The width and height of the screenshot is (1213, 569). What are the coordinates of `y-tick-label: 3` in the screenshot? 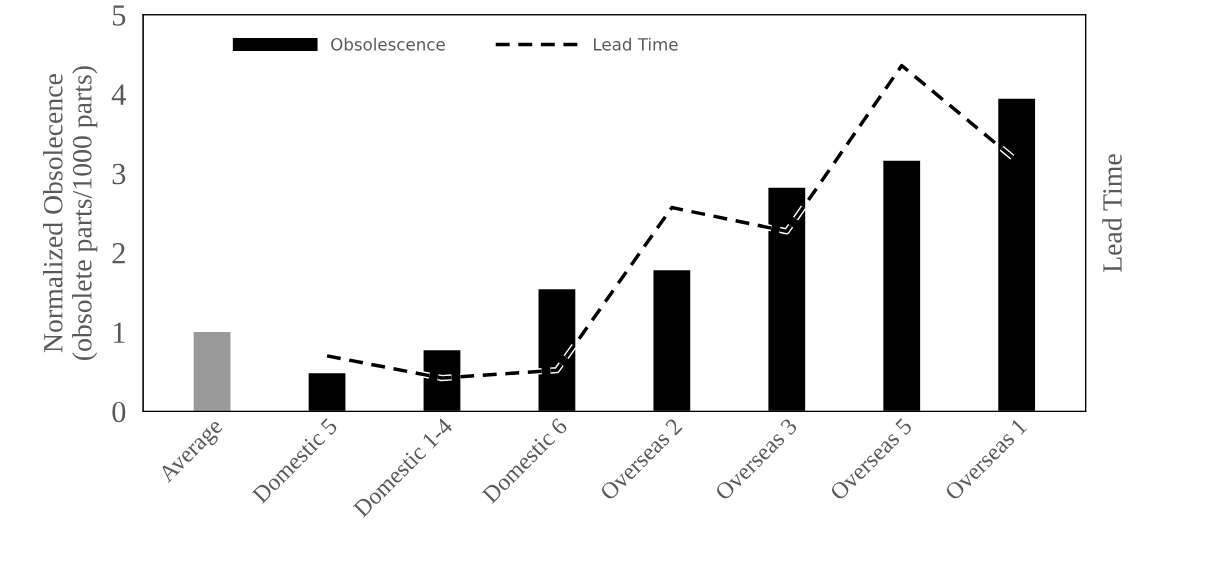 It's located at (119, 174).